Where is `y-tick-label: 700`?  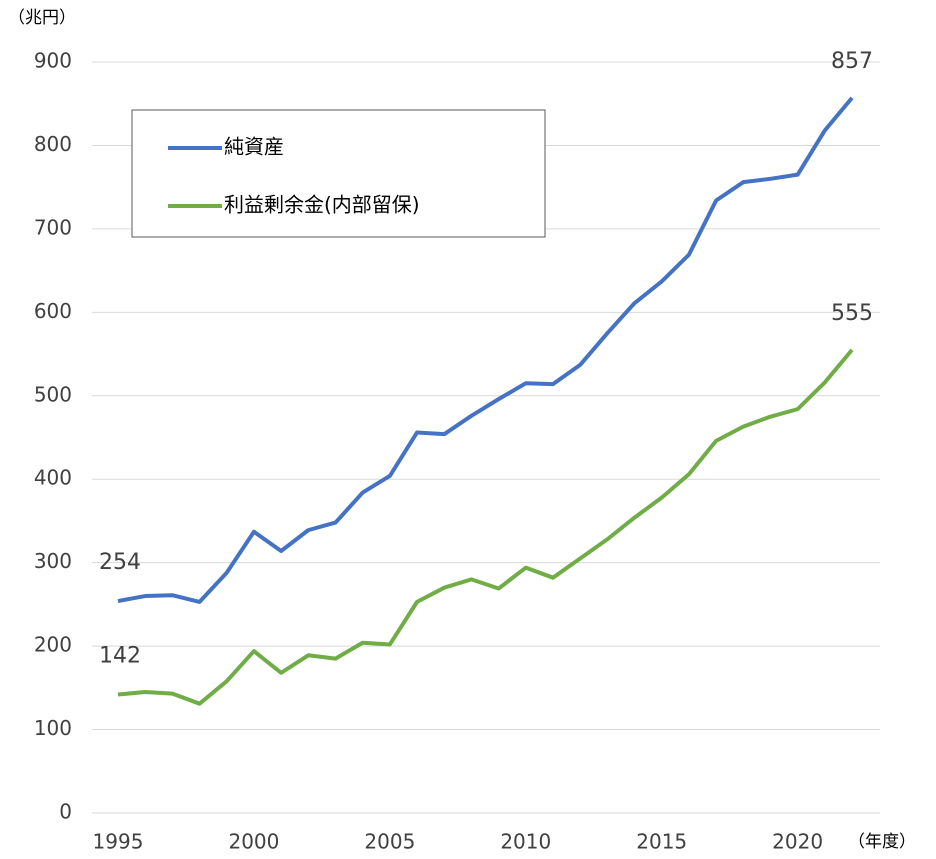 y-tick-label: 700 is located at coordinates (53, 227).